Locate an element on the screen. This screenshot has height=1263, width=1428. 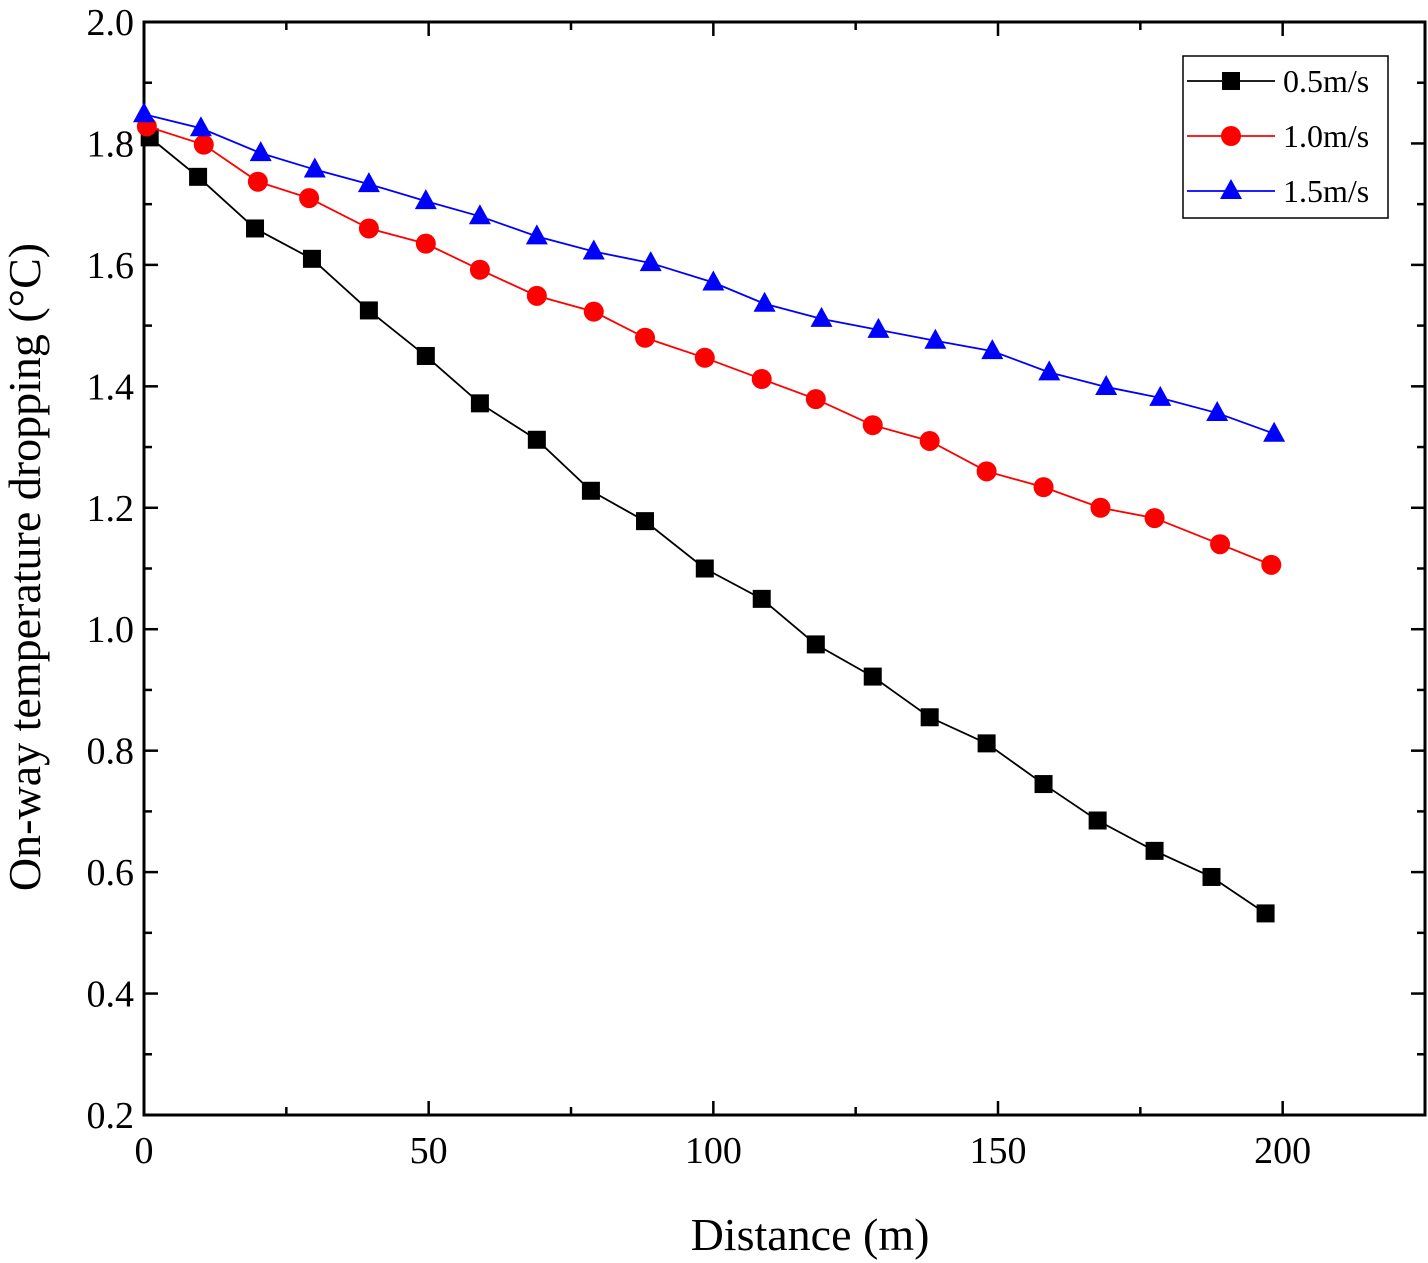
y-tick-label: 0.2 is located at coordinates (111, 1116).